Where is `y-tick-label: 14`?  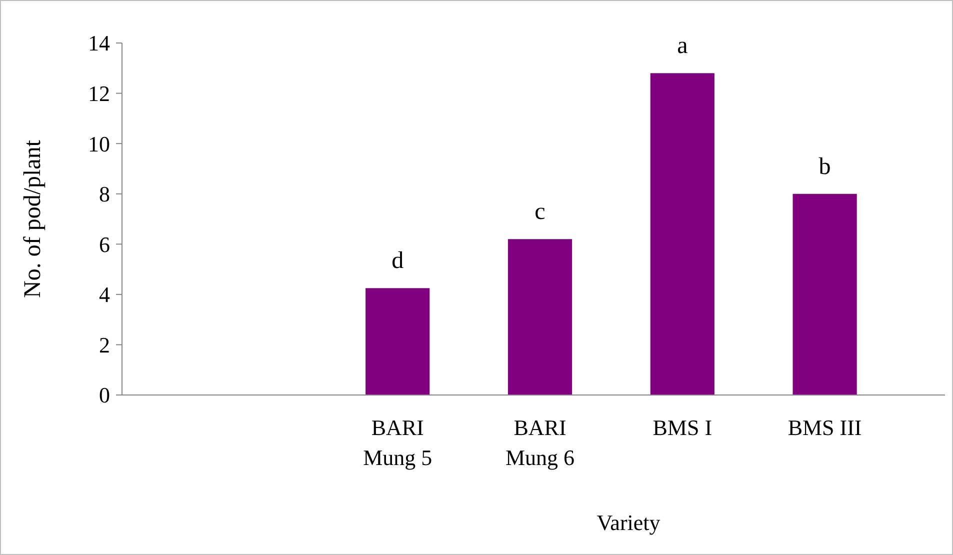
y-tick-label: 14 is located at coordinates (99, 43).